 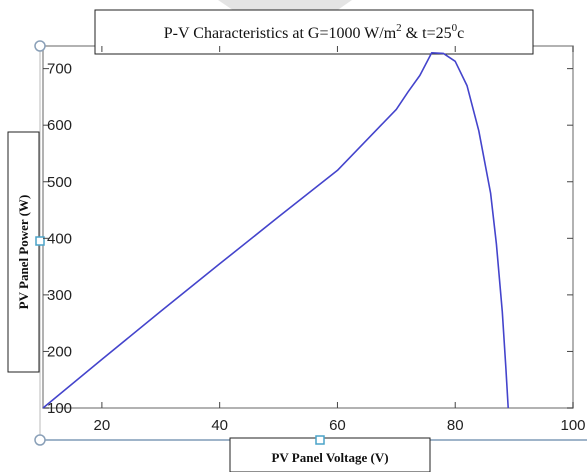 What do you see at coordinates (455, 425) in the screenshot?
I see `x-tick-label: 80` at bounding box center [455, 425].